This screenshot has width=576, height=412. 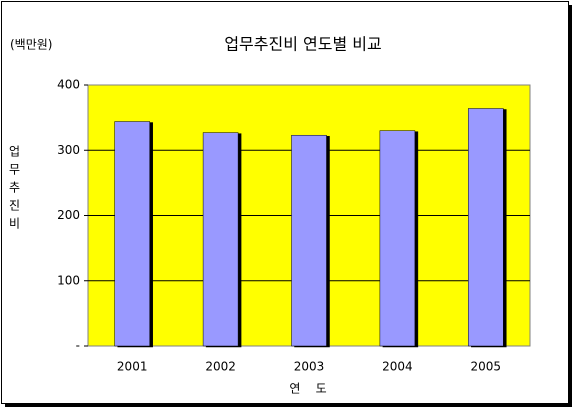 What do you see at coordinates (68, 215) in the screenshot?
I see `y-tick-label: 200` at bounding box center [68, 215].